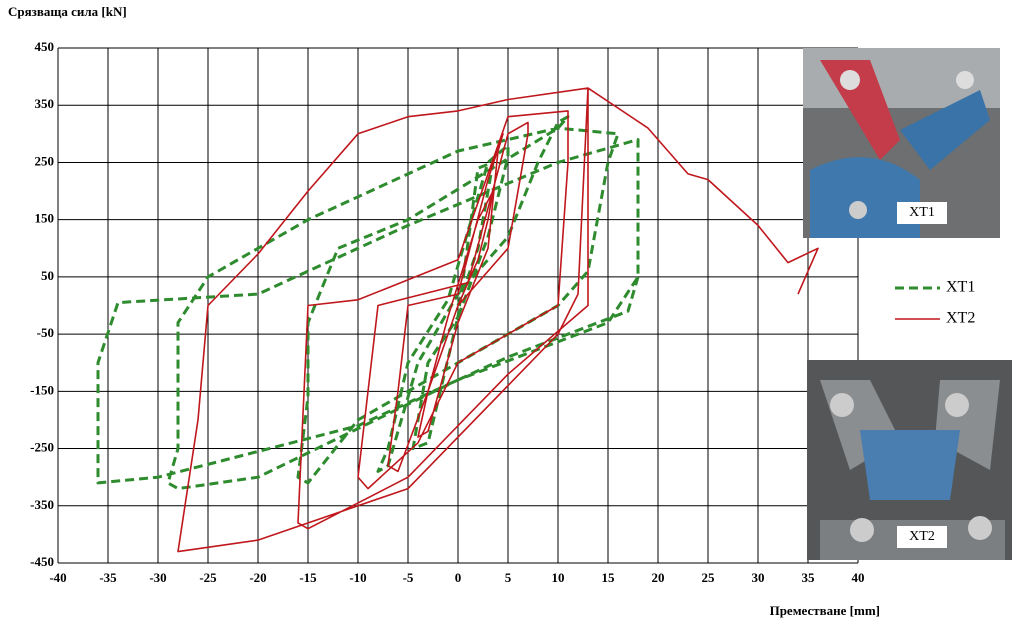 Image resolution: width=1014 pixels, height=625 pixels. I want to click on x-tick-label: 35, so click(809, 577).